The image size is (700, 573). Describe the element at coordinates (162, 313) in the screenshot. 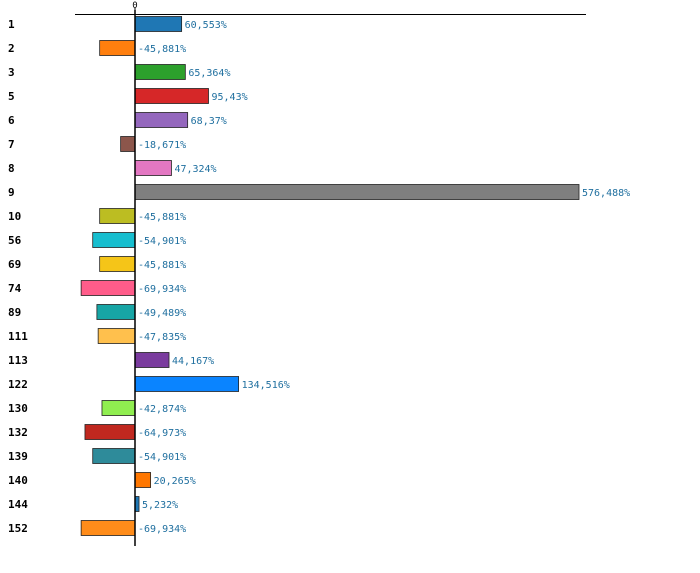

I see `value-label-89: -49,489%` at that location.